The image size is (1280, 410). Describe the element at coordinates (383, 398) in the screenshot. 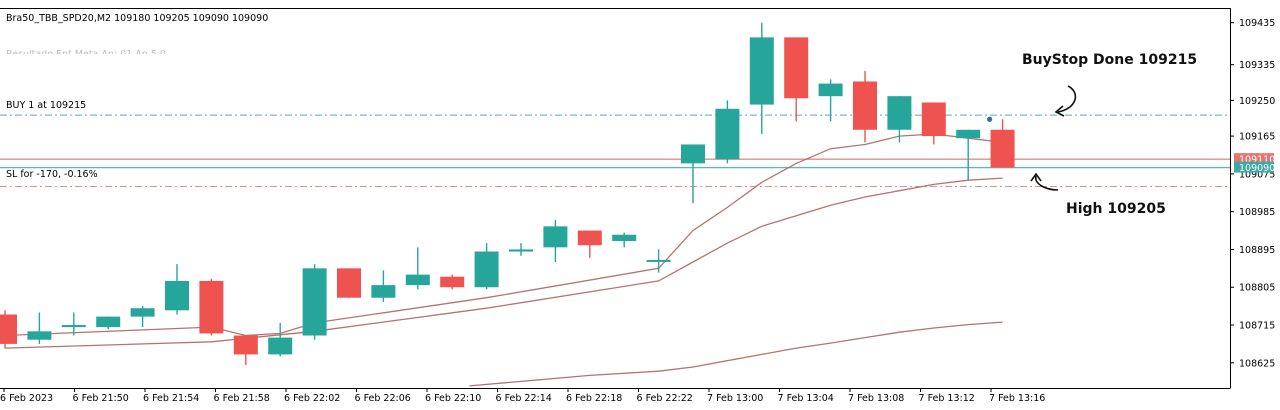

I see `time-tick-label: 6 Feb 22:06` at that location.